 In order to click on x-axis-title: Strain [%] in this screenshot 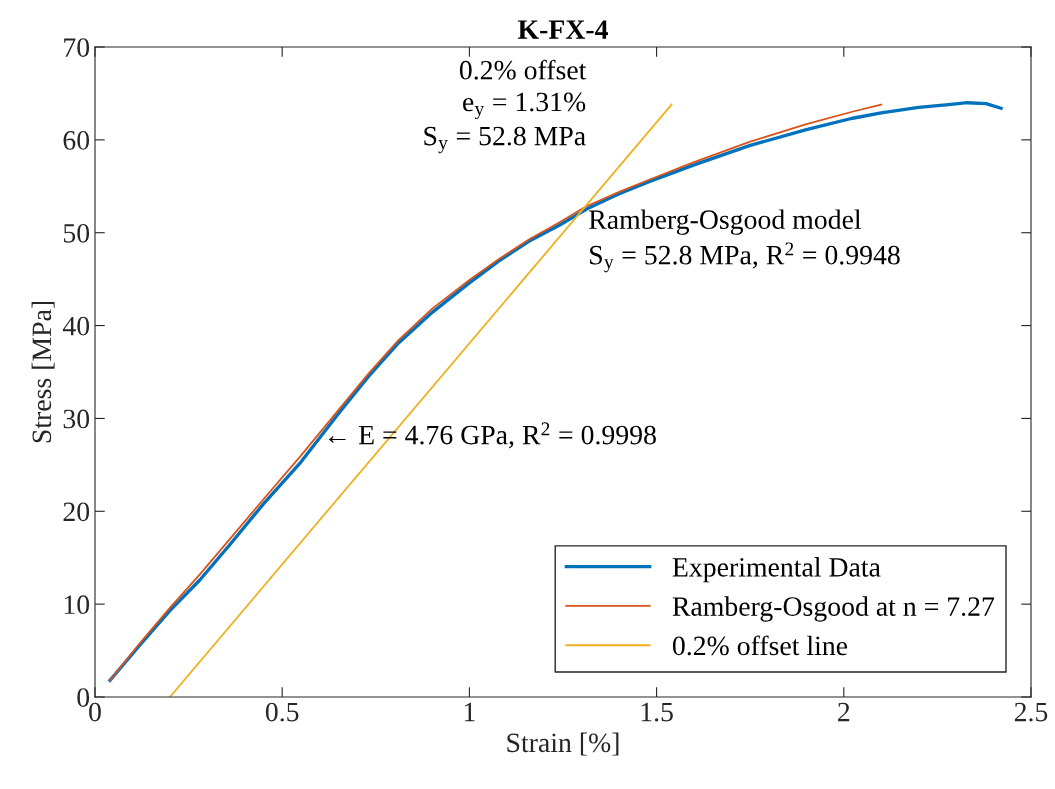, I will do `click(563, 744)`.